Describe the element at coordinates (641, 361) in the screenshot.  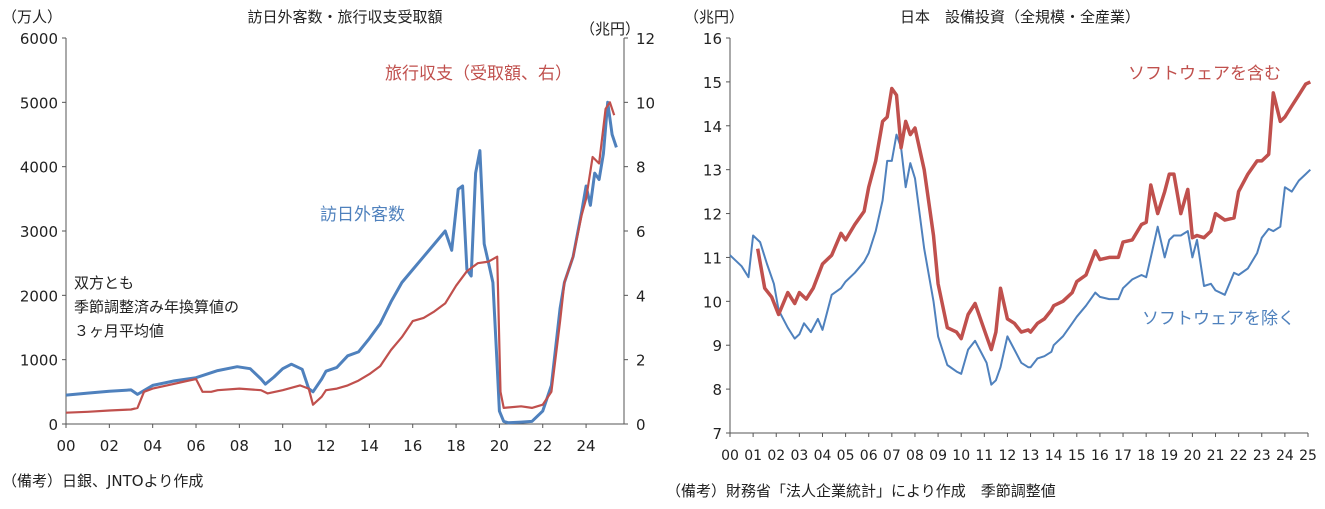
I see `right-y-tick-label: 2` at that location.